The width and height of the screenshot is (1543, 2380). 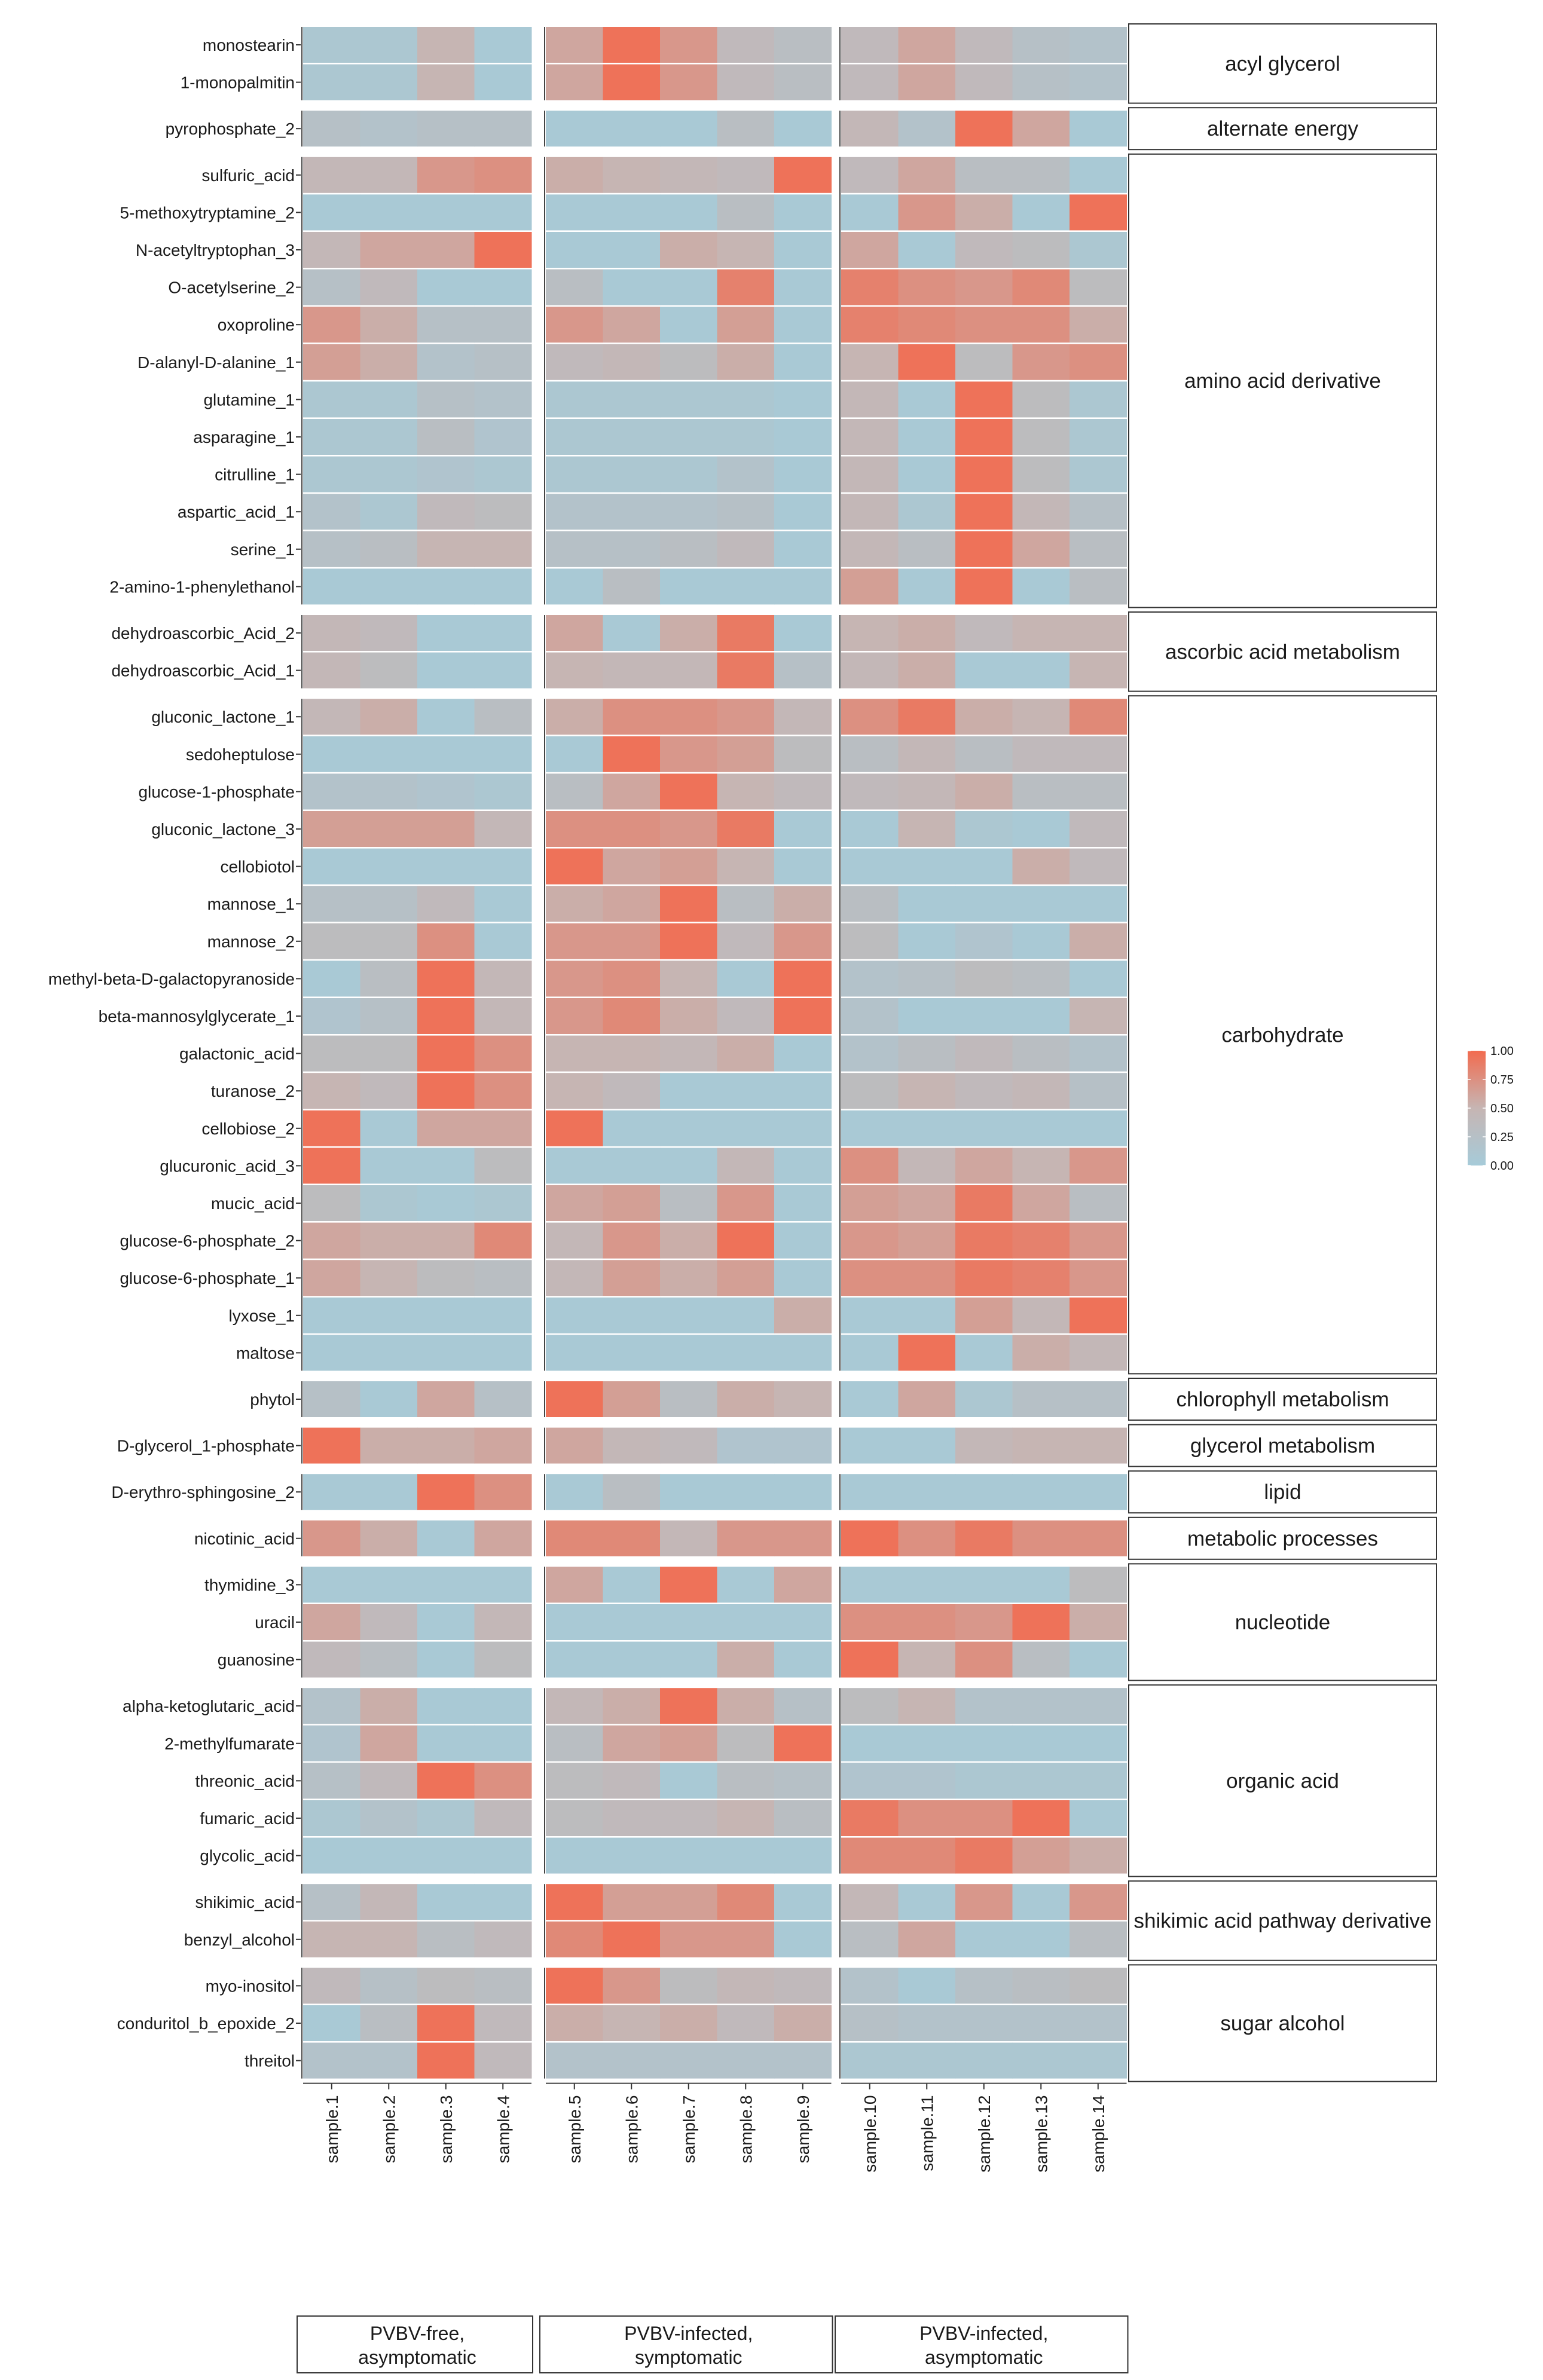 What do you see at coordinates (746, 2129) in the screenshot?
I see `column-label-sample.8: sample.8` at bounding box center [746, 2129].